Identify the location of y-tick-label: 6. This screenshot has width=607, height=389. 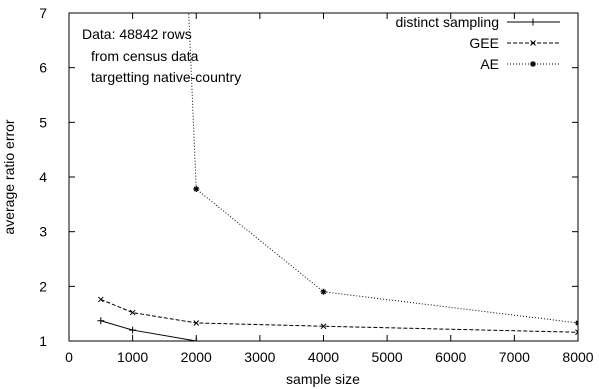
(43, 68).